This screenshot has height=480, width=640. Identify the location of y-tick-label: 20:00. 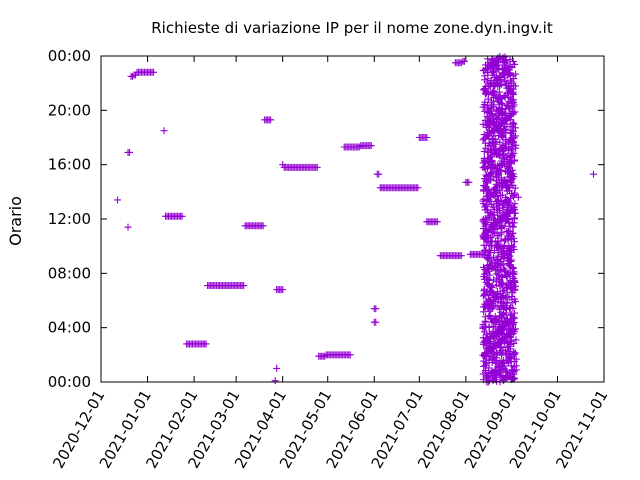
(69, 110).